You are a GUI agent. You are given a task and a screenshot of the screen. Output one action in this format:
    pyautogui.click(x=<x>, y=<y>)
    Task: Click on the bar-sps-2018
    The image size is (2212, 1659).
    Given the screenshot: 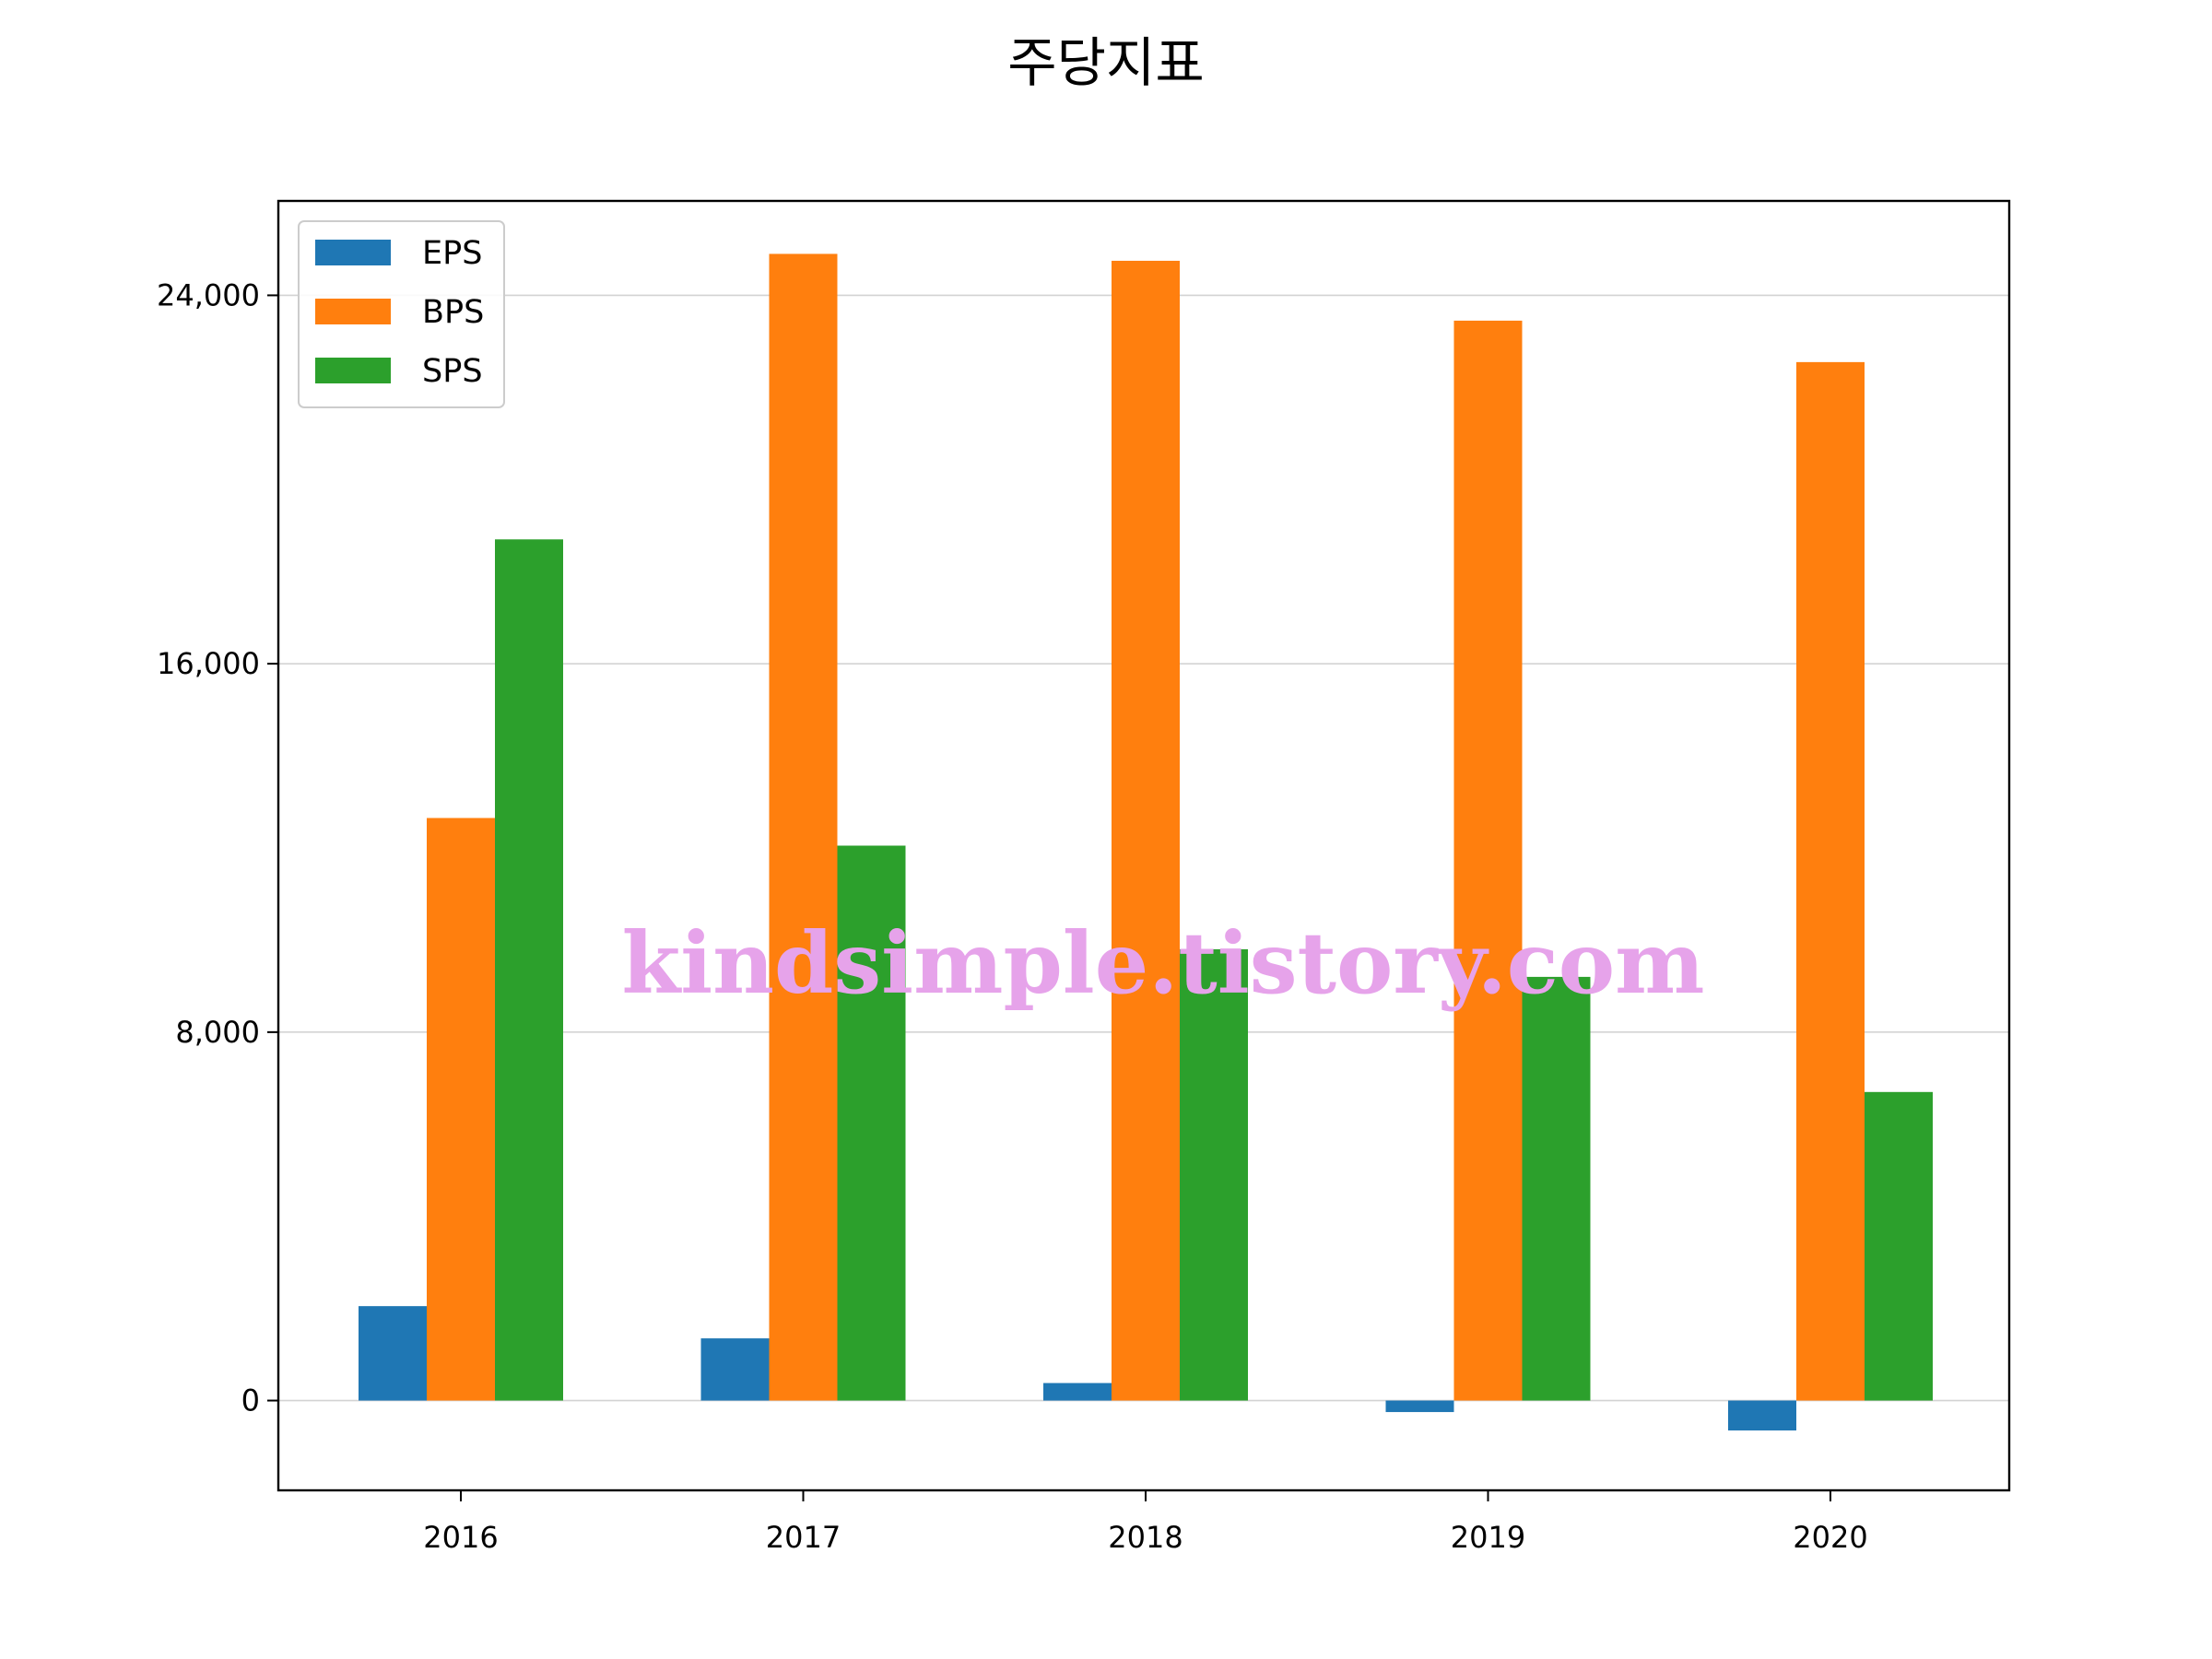 What is the action you would take?
    pyautogui.click(x=1214, y=1174)
    